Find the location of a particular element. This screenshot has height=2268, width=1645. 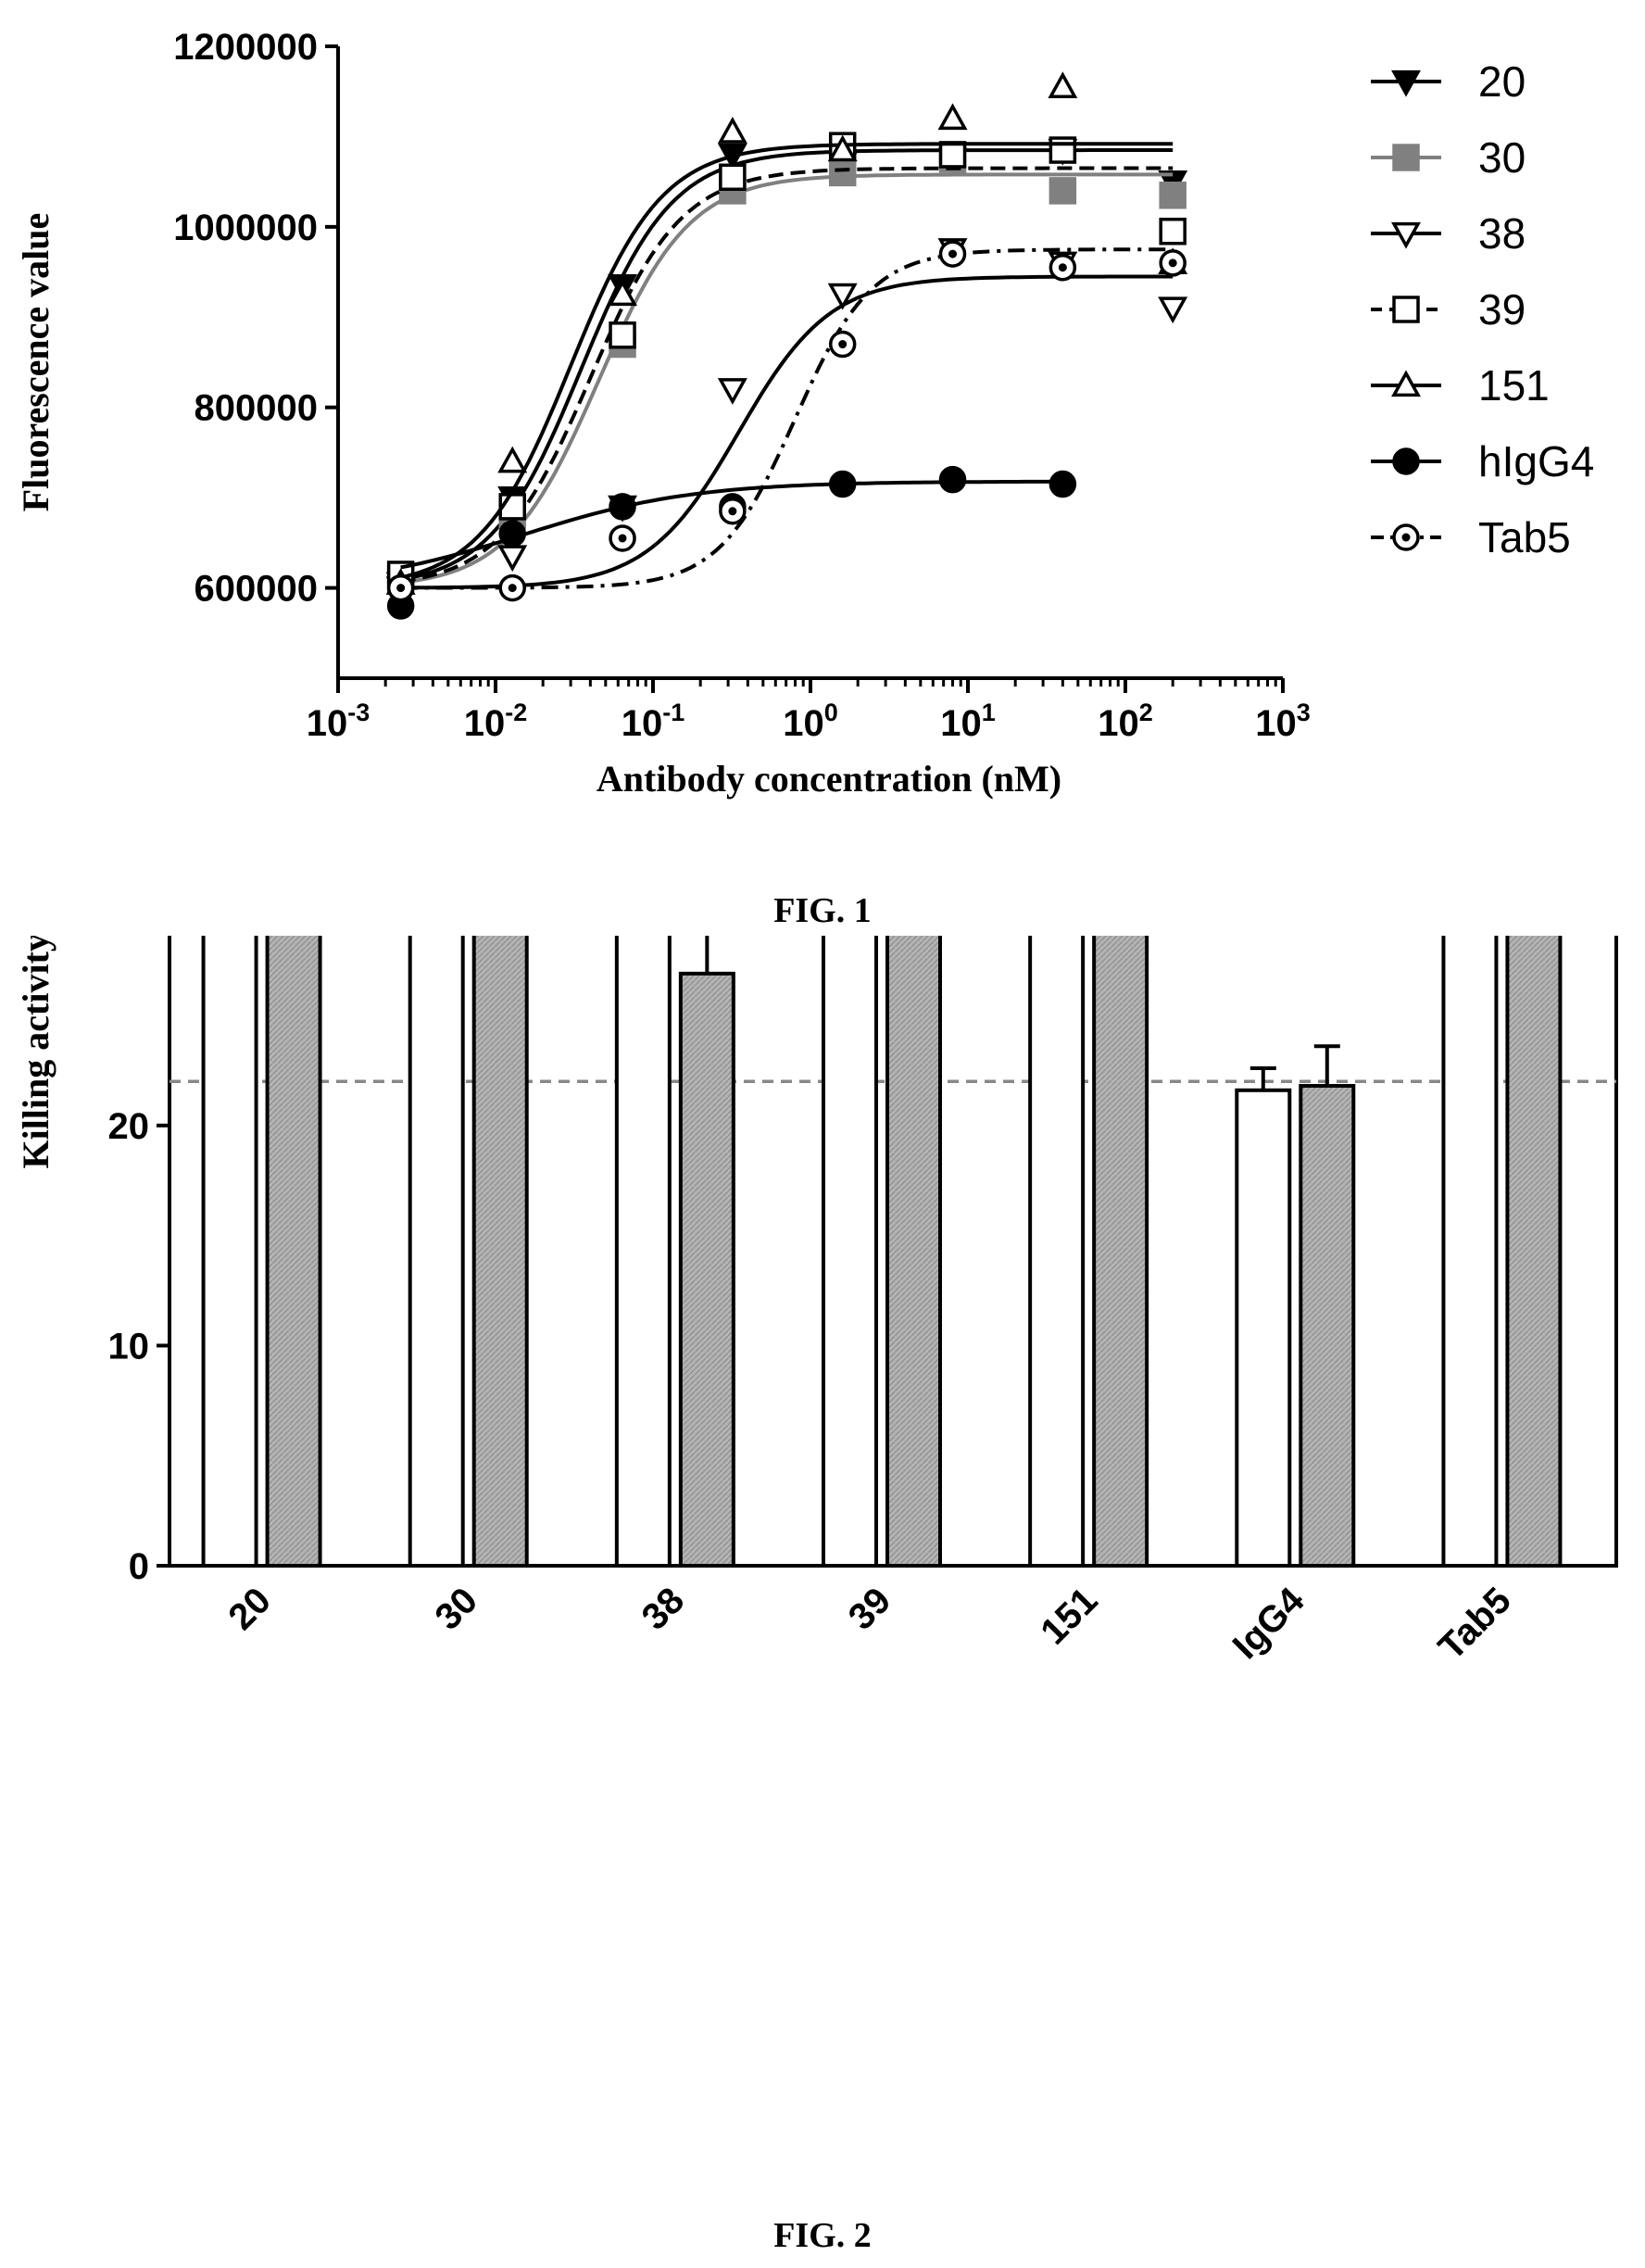

series-39-fit-line is located at coordinates (787, 375).